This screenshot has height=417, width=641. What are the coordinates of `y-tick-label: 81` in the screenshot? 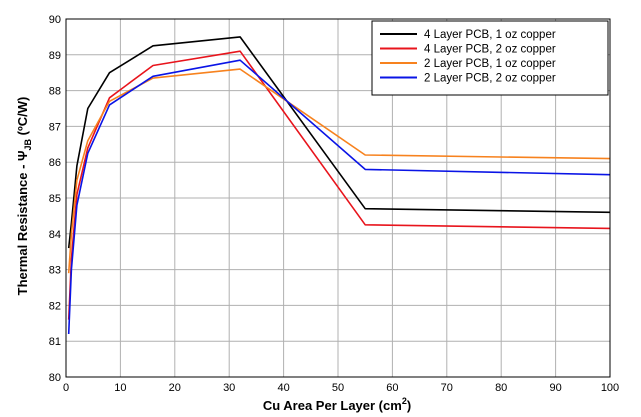 It's located at (55, 342).